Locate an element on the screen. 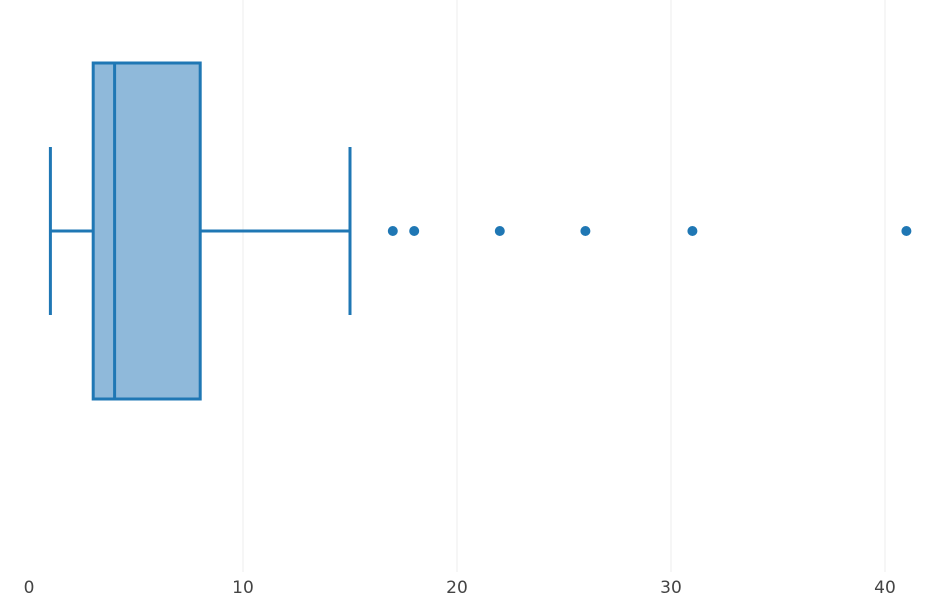 The width and height of the screenshot is (938, 604). x-tick-label-0: 0 is located at coordinates (29, 588).